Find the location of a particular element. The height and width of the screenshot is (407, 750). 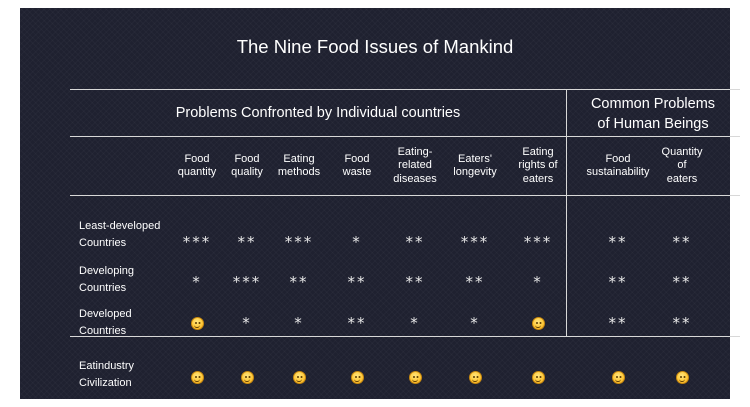

row-label-line: Least-developed is located at coordinates (120, 226).